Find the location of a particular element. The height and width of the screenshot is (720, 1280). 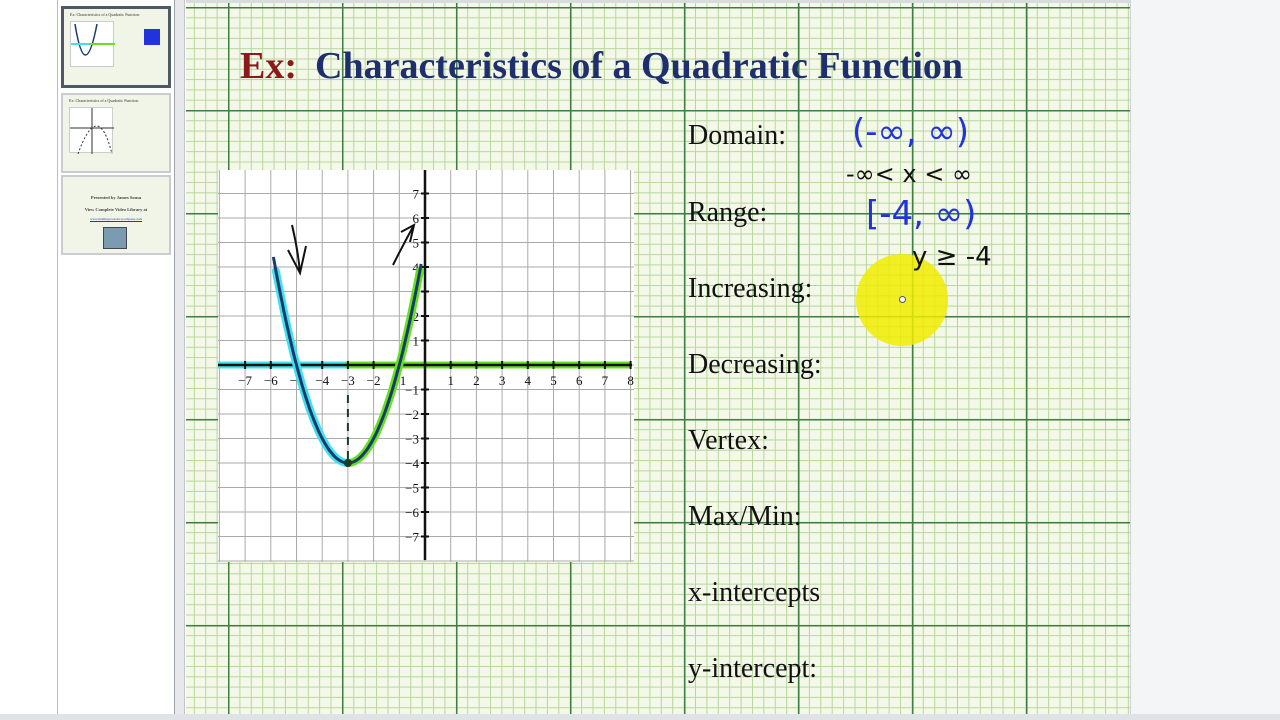

vertex-point is located at coordinates (347, 463).